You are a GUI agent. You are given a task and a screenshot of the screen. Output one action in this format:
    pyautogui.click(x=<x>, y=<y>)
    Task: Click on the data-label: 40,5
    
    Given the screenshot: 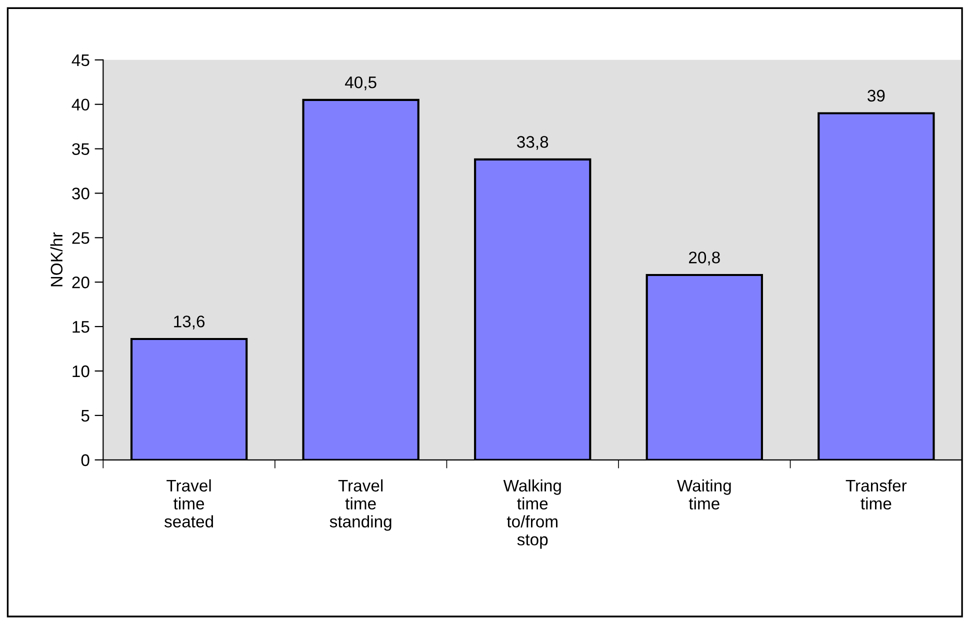 What is the action you would take?
    pyautogui.click(x=360, y=83)
    